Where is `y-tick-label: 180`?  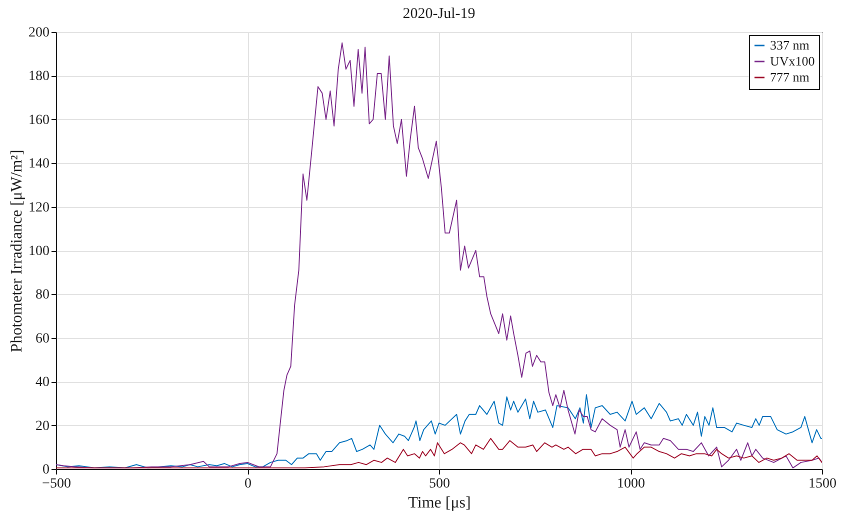
y-tick-label: 180 is located at coordinates (39, 76).